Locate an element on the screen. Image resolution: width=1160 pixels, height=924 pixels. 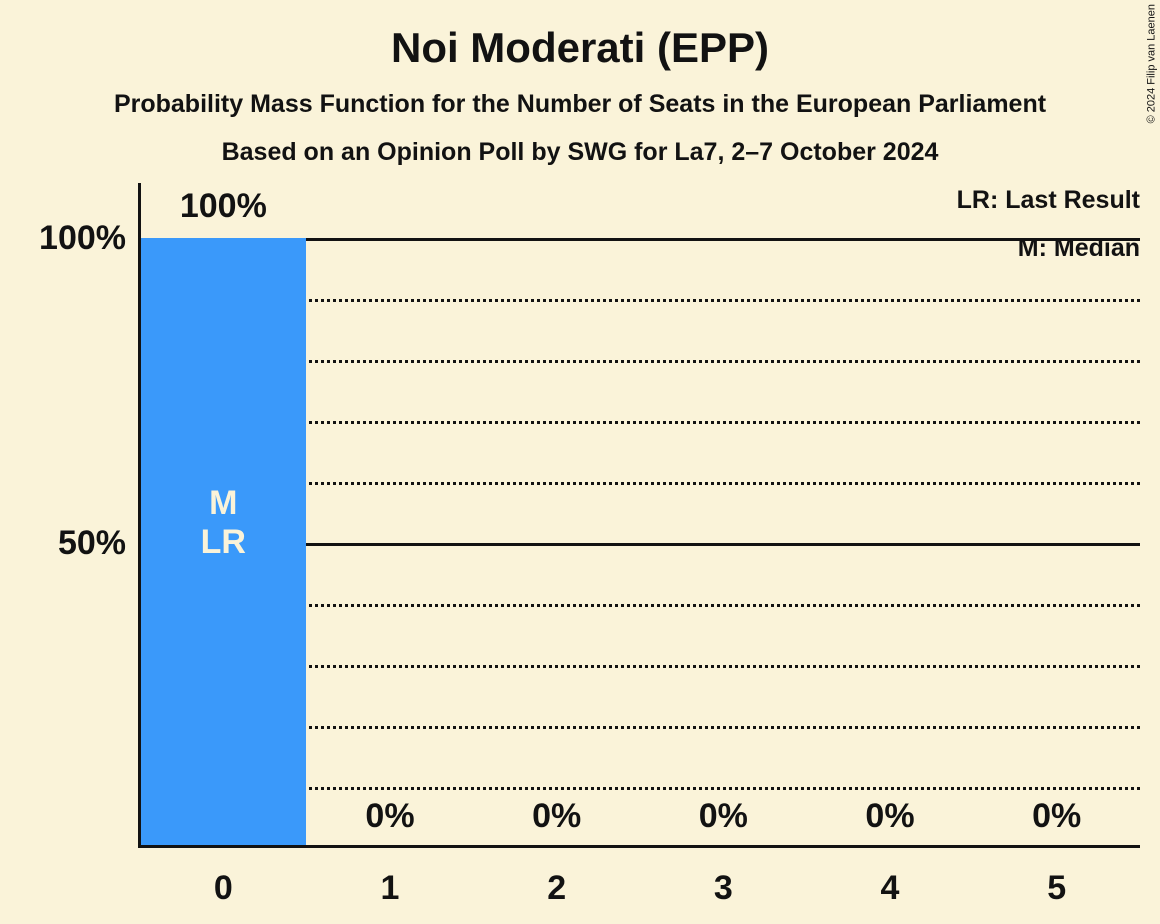
gridline-90pct is located at coordinates (640, 300).